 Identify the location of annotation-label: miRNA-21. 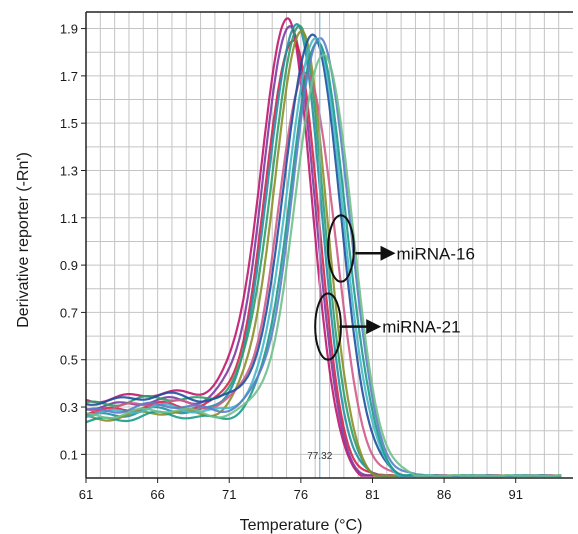
(421, 327).